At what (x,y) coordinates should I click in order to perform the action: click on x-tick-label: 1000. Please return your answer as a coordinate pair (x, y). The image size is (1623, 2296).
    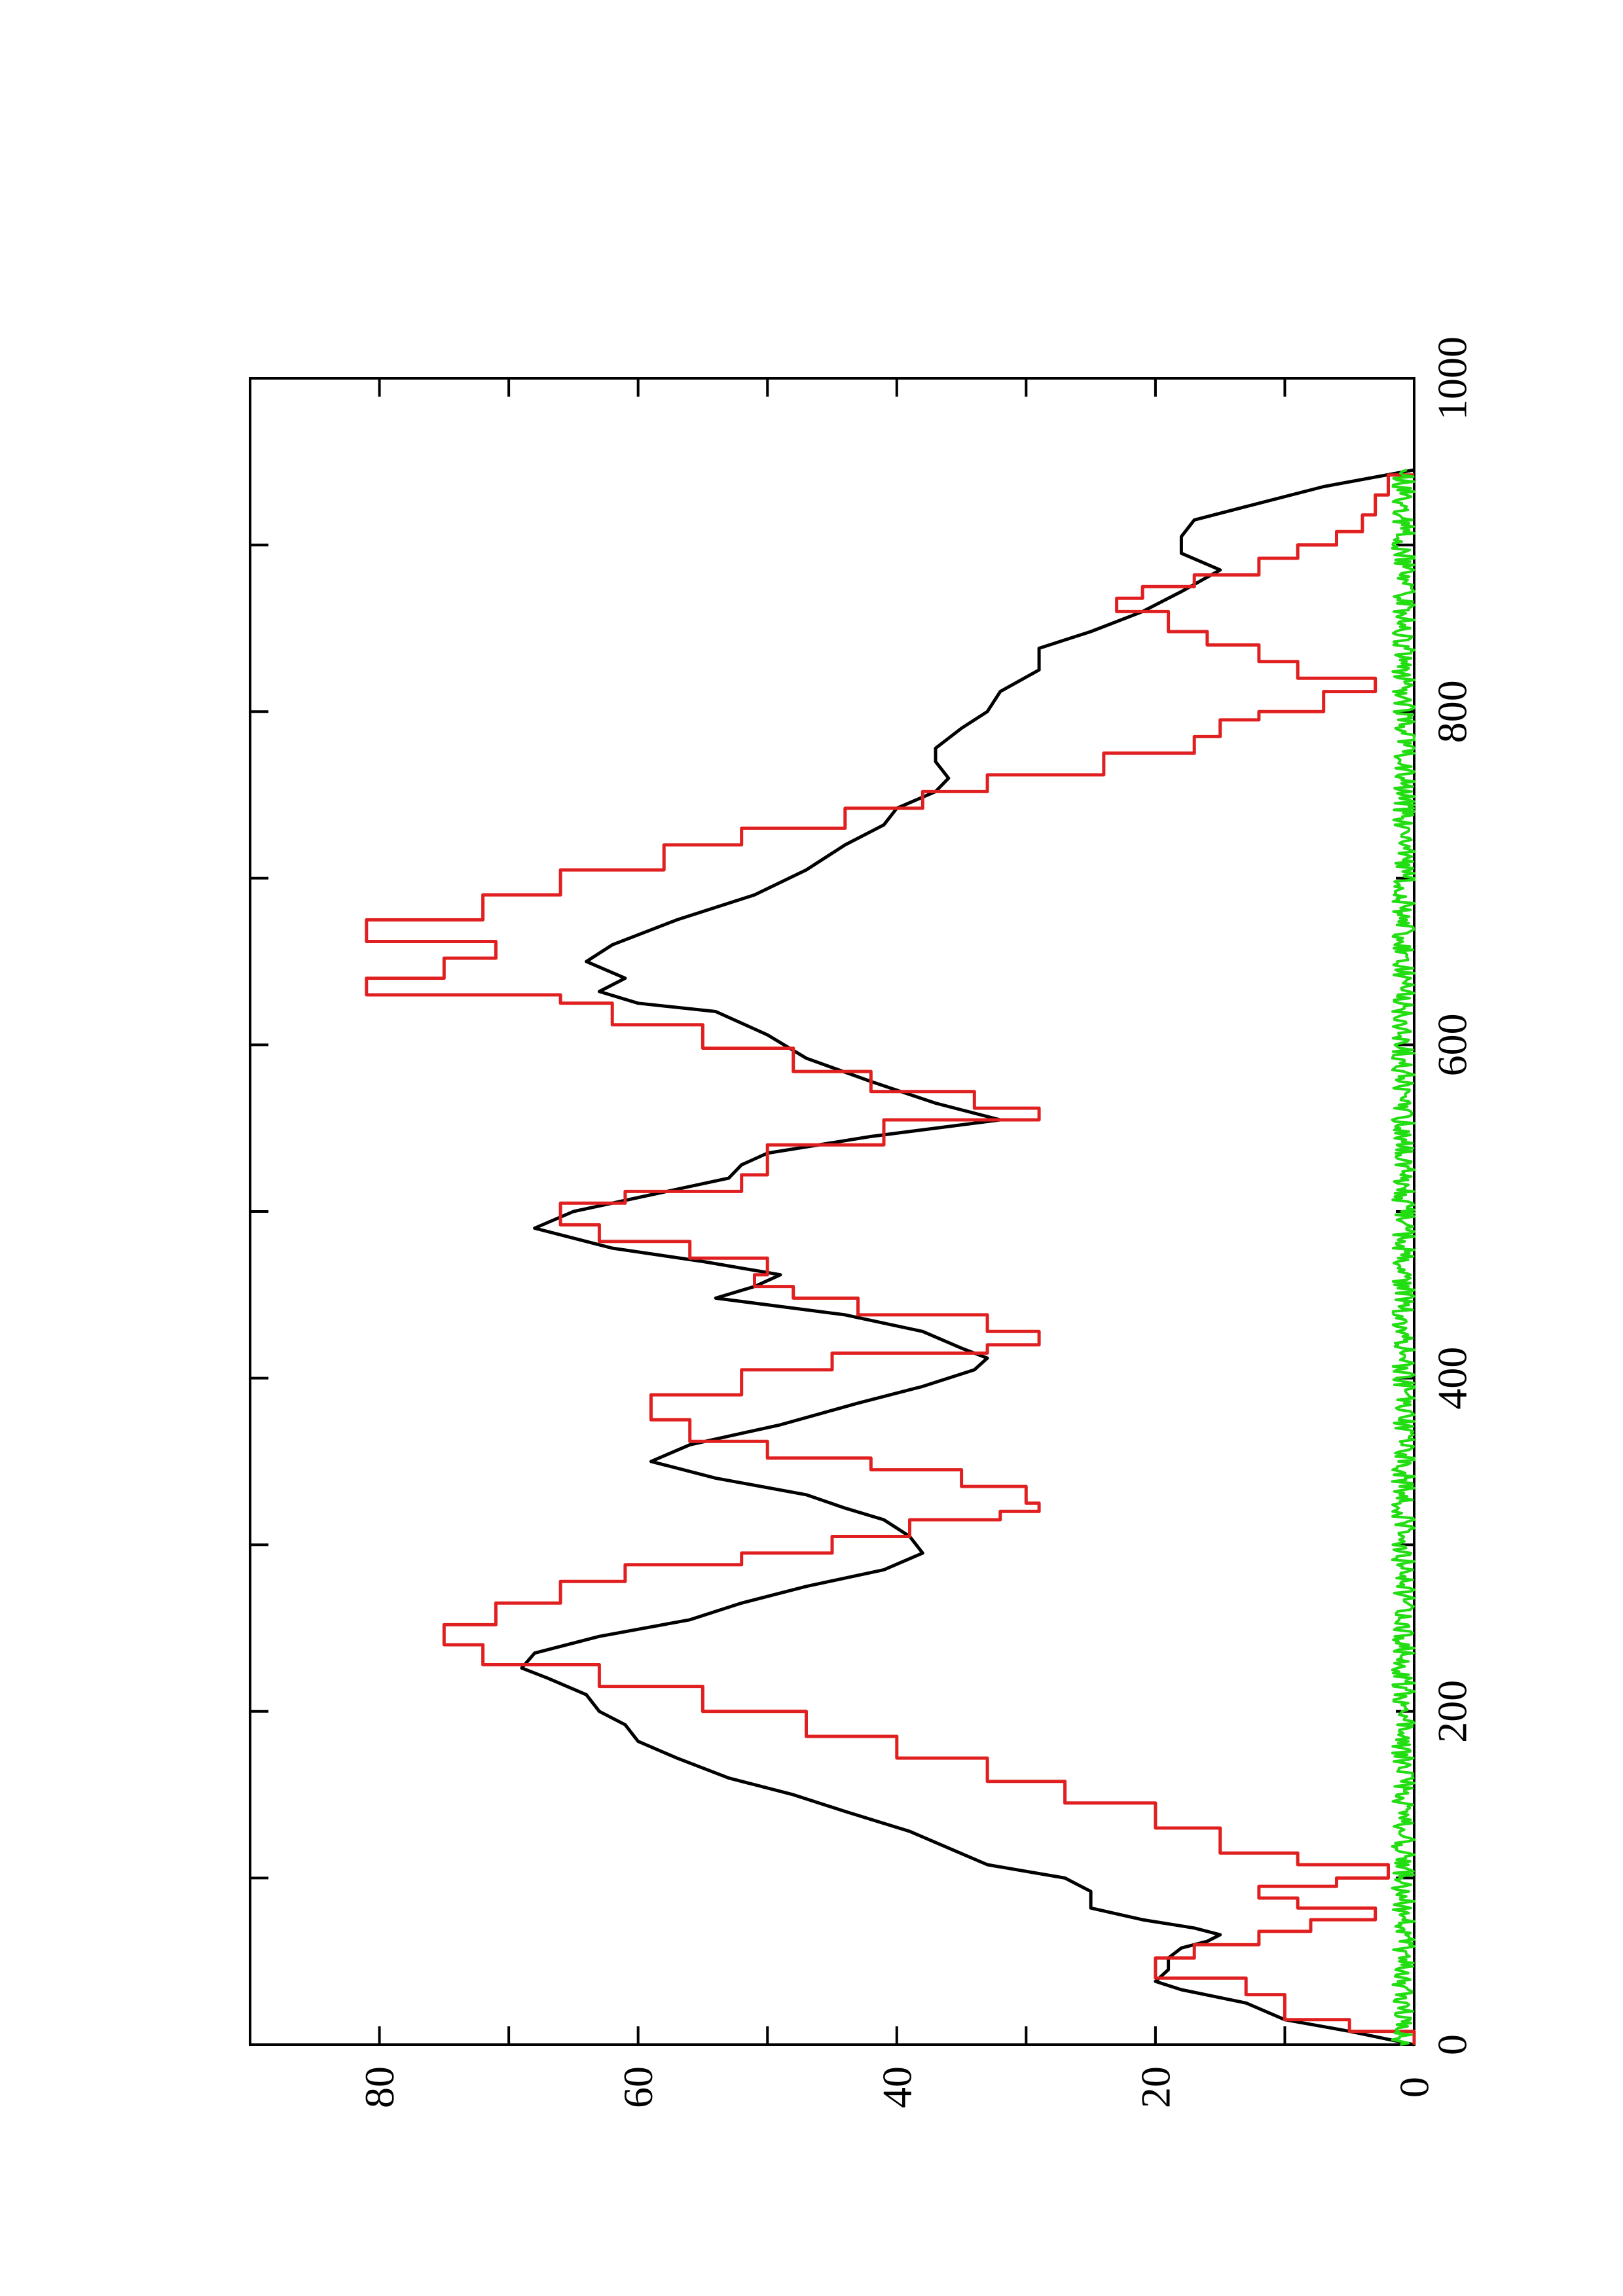
    Looking at the image, I should click on (1452, 378).